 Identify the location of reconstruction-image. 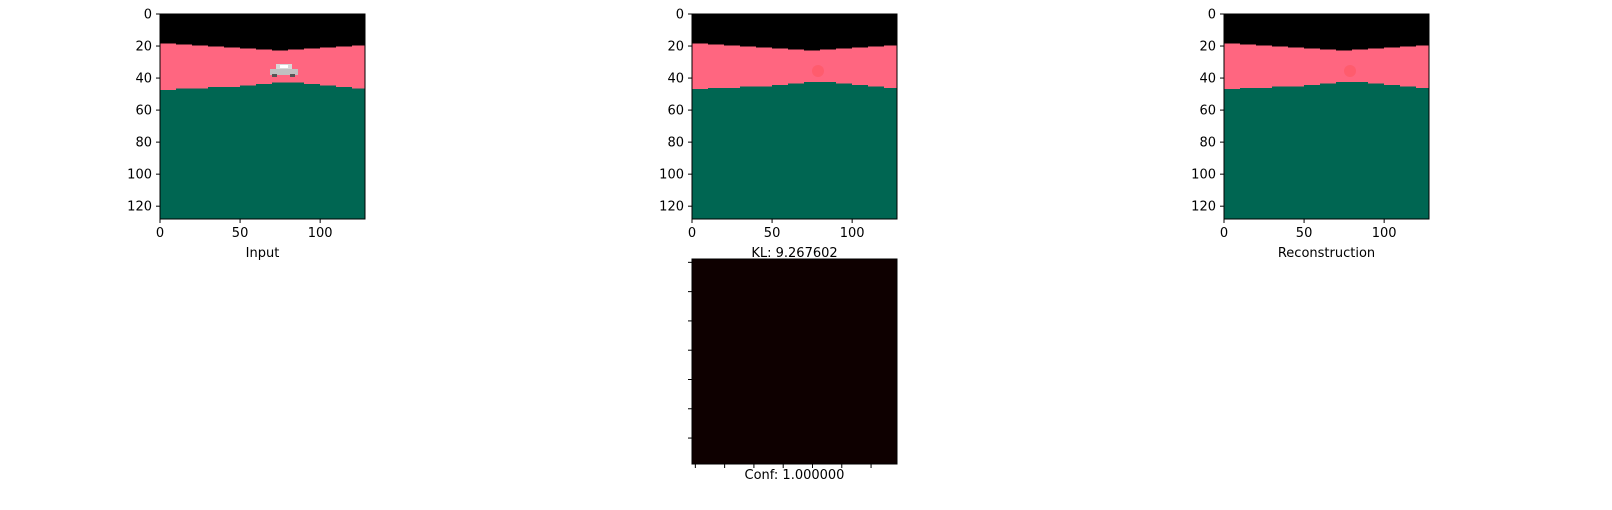
(1326, 116).